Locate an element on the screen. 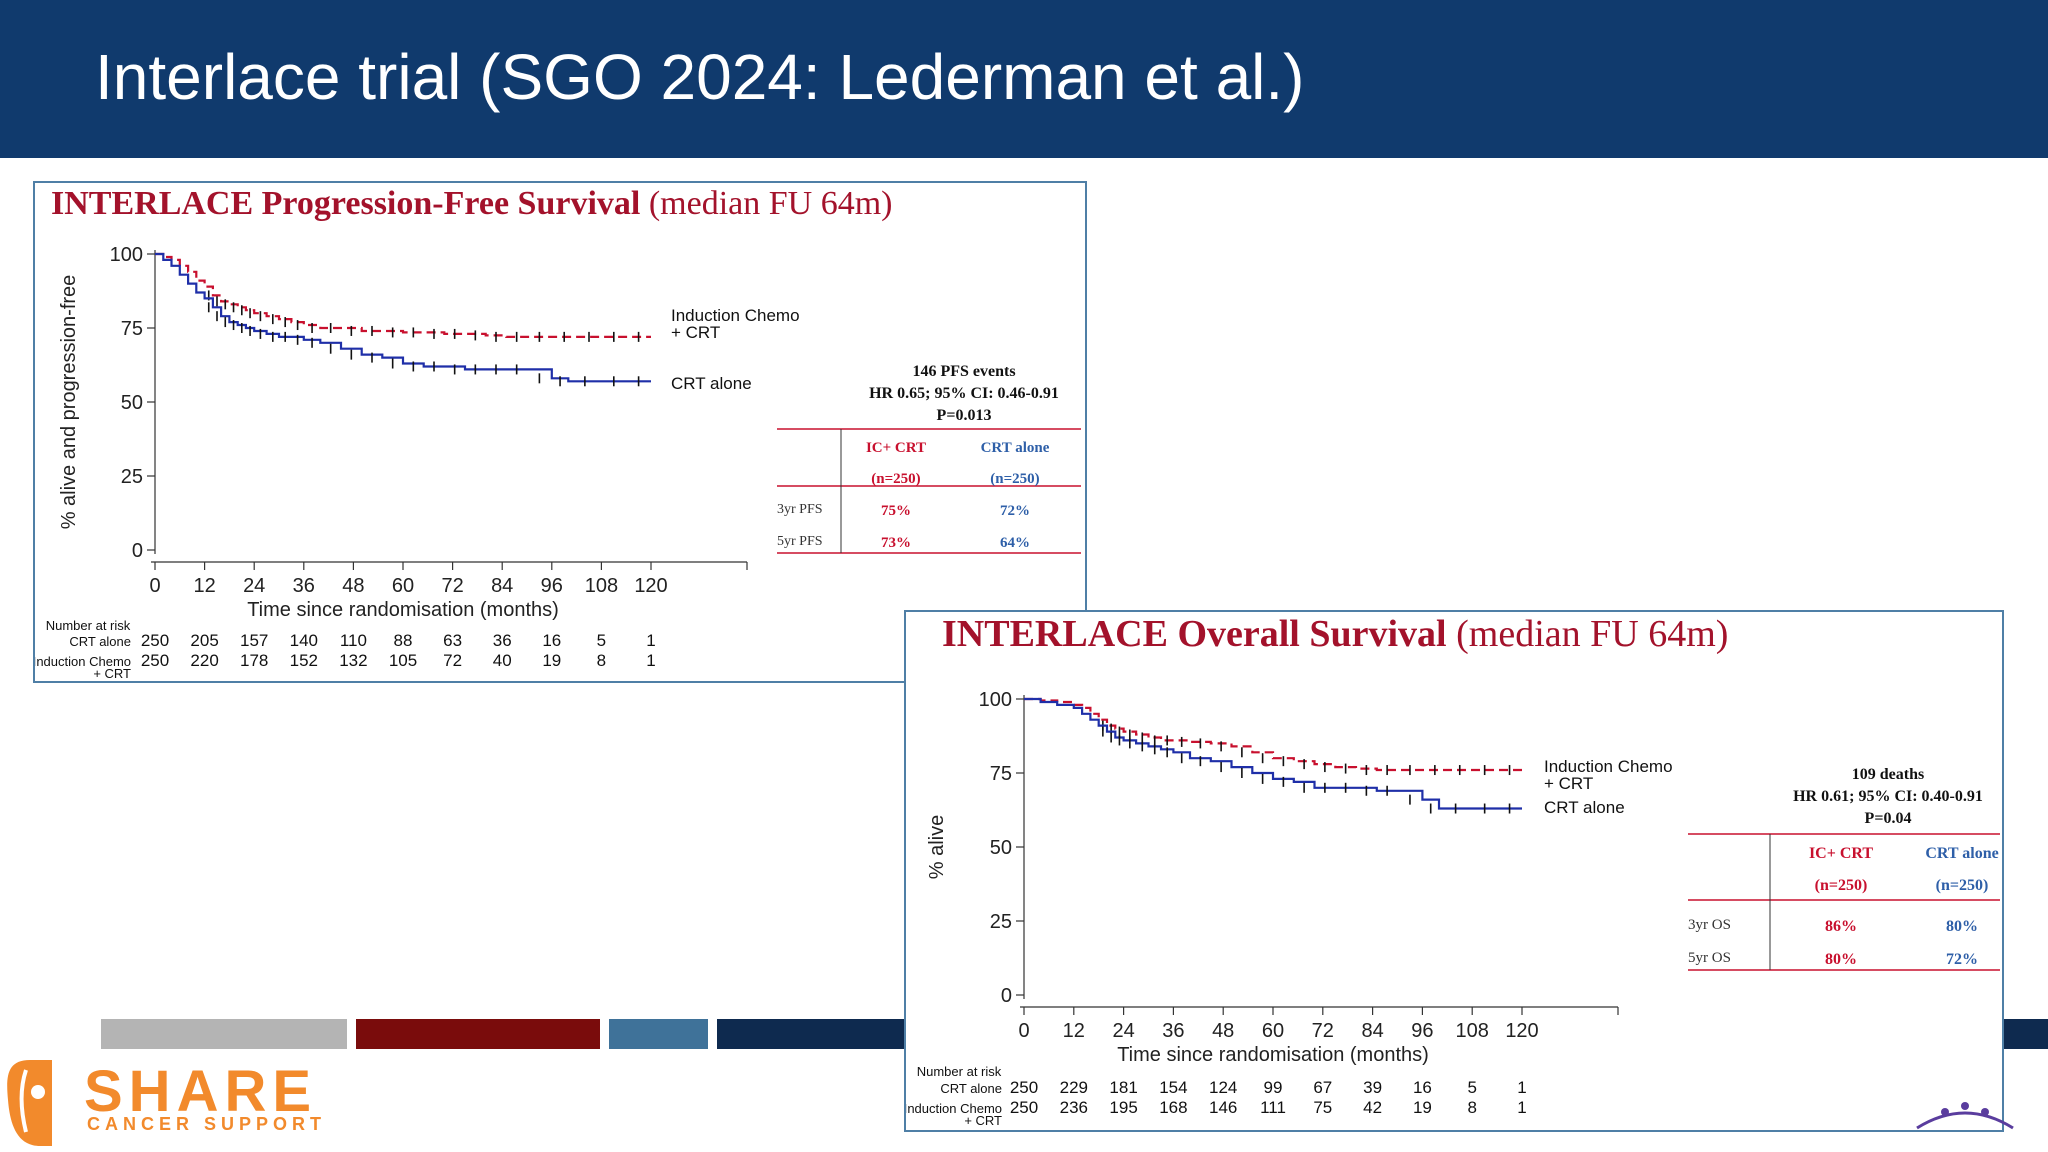  pfs-series-crt-alone-line is located at coordinates (403, 317).